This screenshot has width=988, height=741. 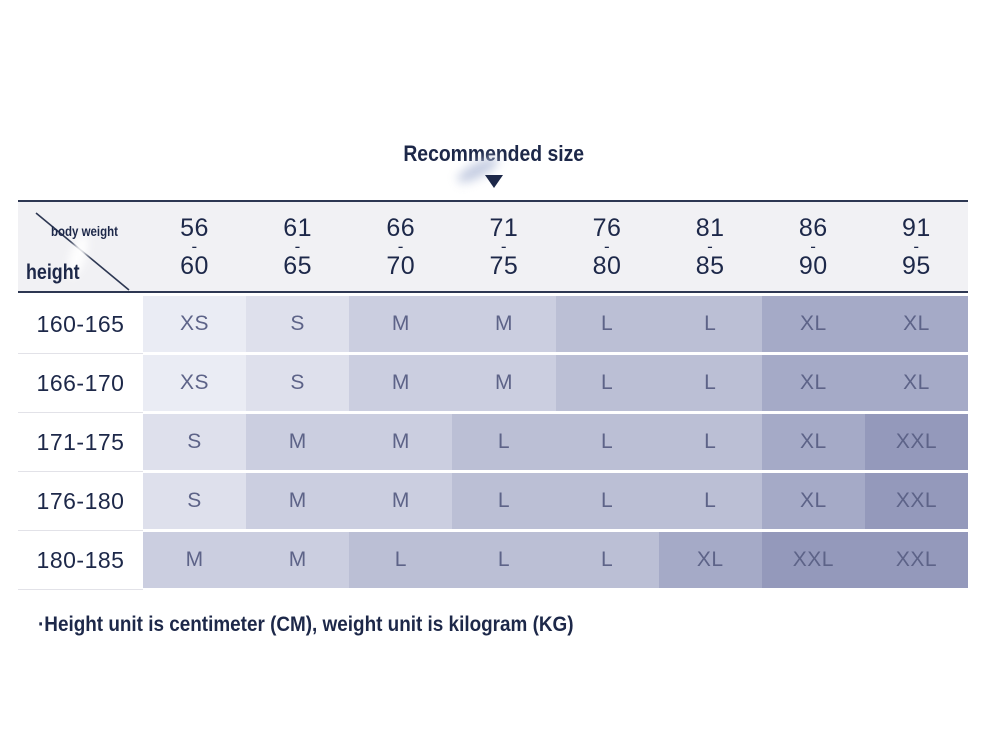 I want to click on weight-header-66-70: 66 - 70, so click(x=400, y=246).